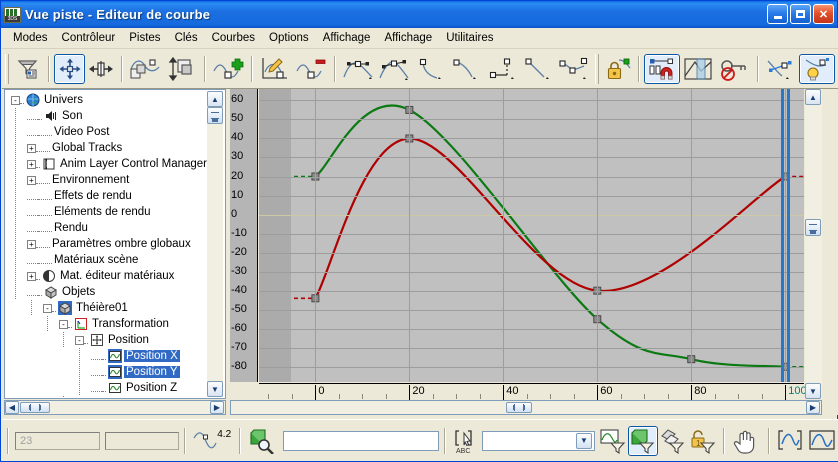 The height and width of the screenshot is (462, 838). Describe the element at coordinates (584, 440) in the screenshot. I see `chevron-down-icon: ▼` at that location.